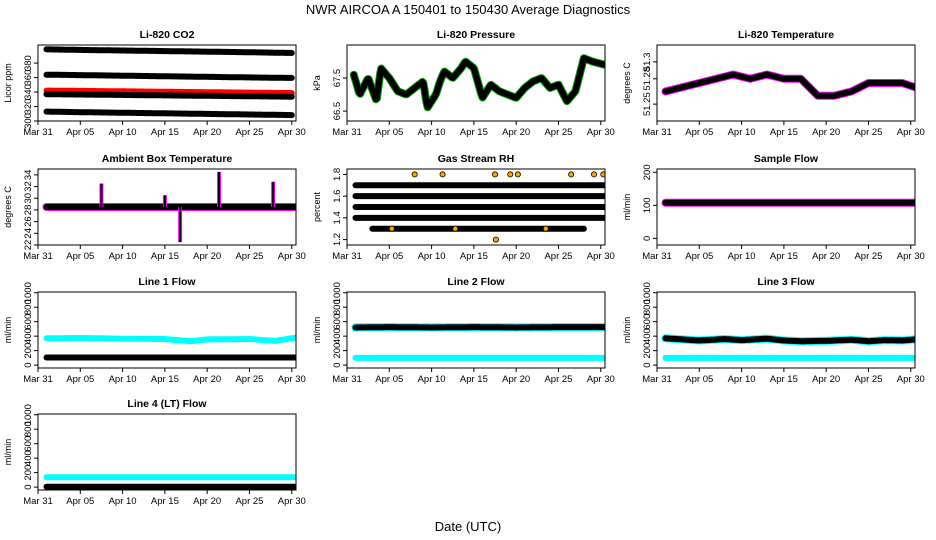 This screenshot has width=936, height=540. Describe the element at coordinates (647, 205) in the screenshot. I see `y-tick-label: 100` at that location.